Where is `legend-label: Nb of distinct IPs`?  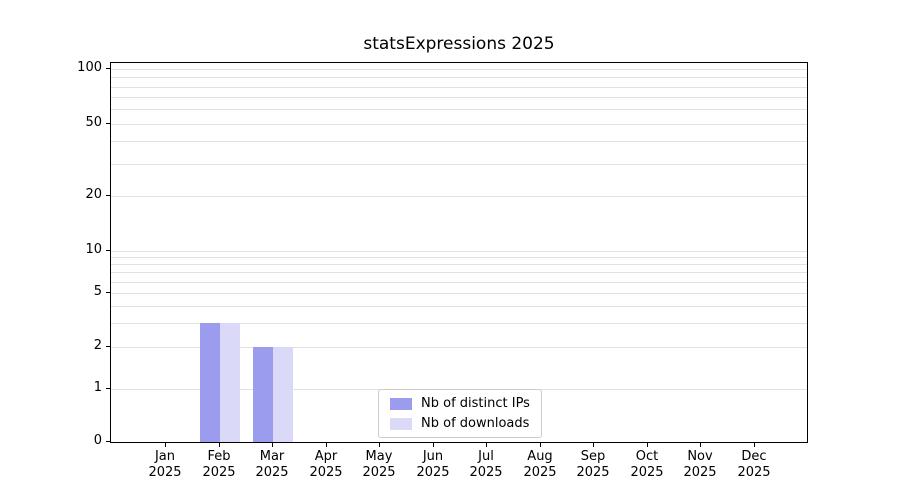
legend-label: Nb of distinct IPs is located at coordinates (475, 403).